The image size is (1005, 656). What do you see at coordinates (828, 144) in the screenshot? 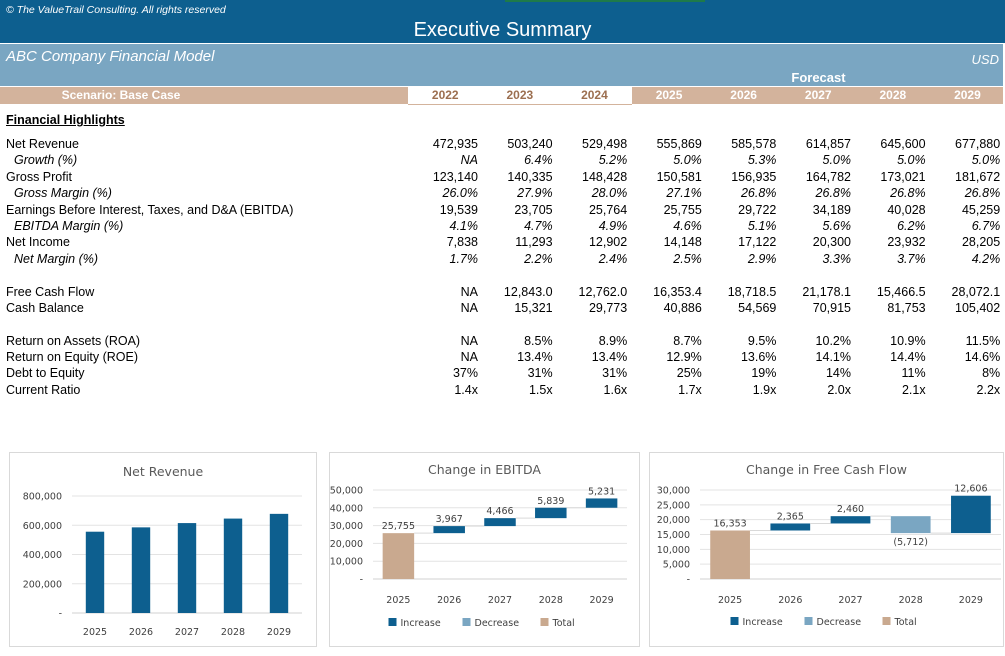
I see `cell-value: 614,857` at bounding box center [828, 144].